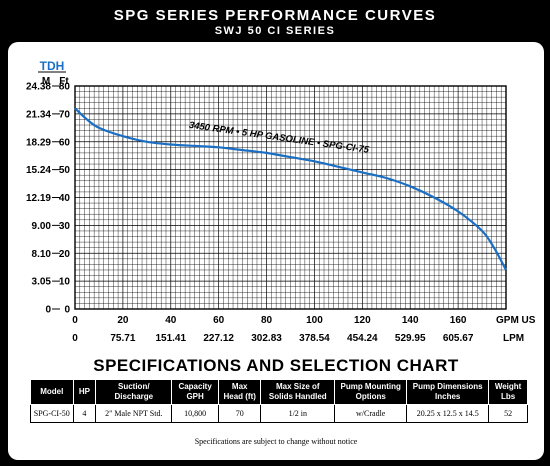 This screenshot has height=466, width=550. Describe the element at coordinates (42, 282) in the screenshot. I see `y-tick-m: 3.05` at that location.